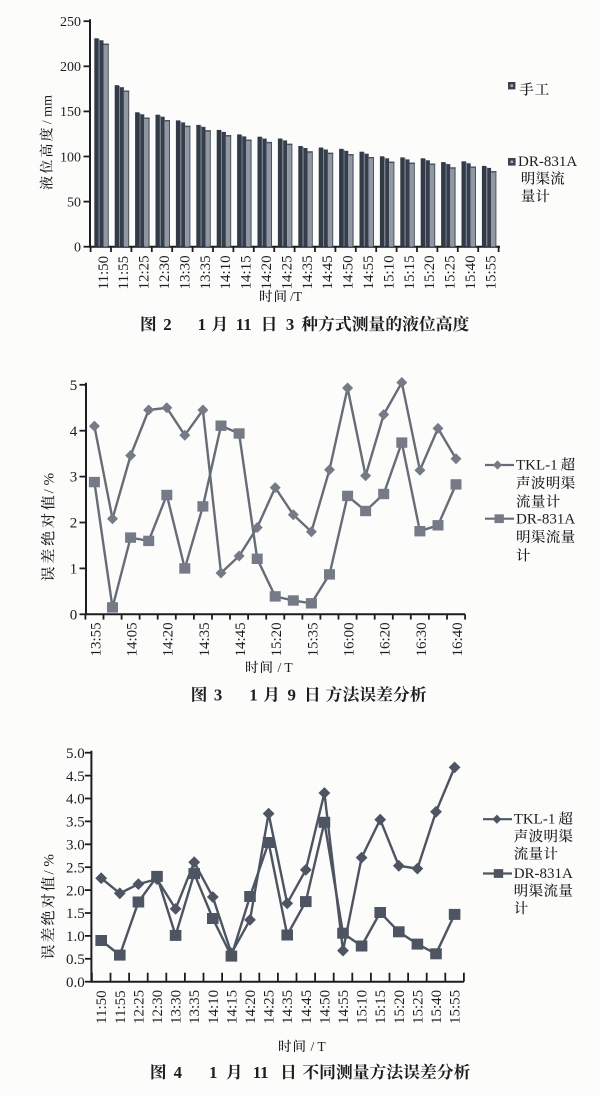 The width and height of the screenshot is (600, 1096). I want to click on svg-text: / mm, so click(48, 109).